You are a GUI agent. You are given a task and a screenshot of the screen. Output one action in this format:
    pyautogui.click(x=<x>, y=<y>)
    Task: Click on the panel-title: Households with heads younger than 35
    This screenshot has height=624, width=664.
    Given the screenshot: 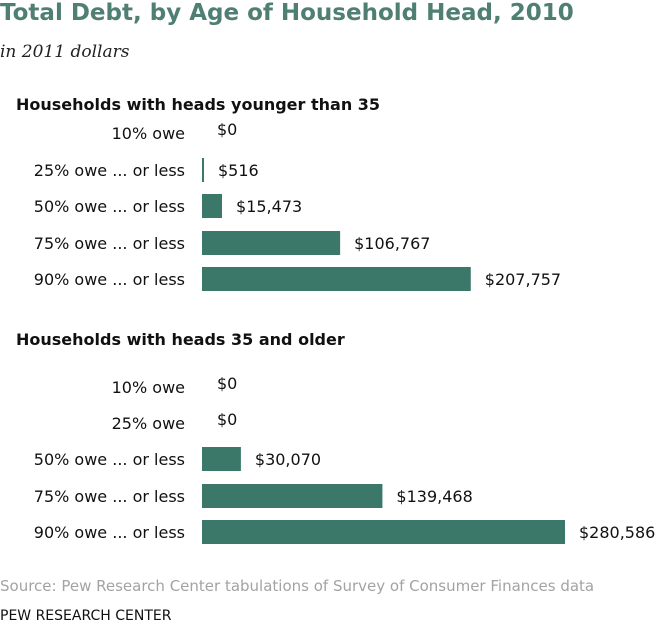 What is the action you would take?
    pyautogui.click(x=198, y=104)
    